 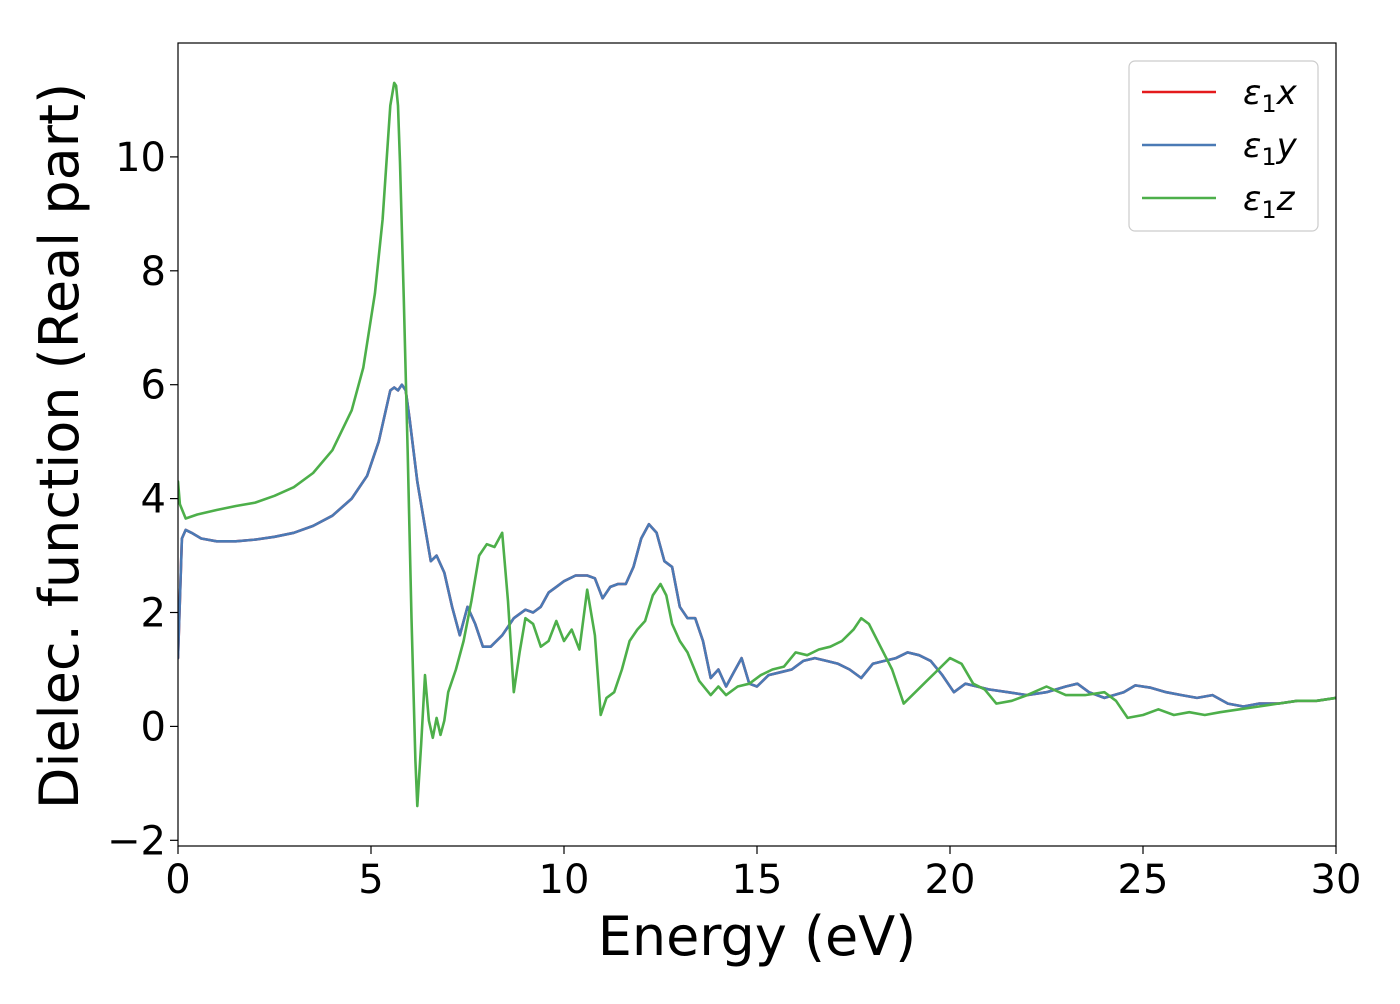 I want to click on legend: ε1x ε1y ε1z, so click(x=1223, y=146).